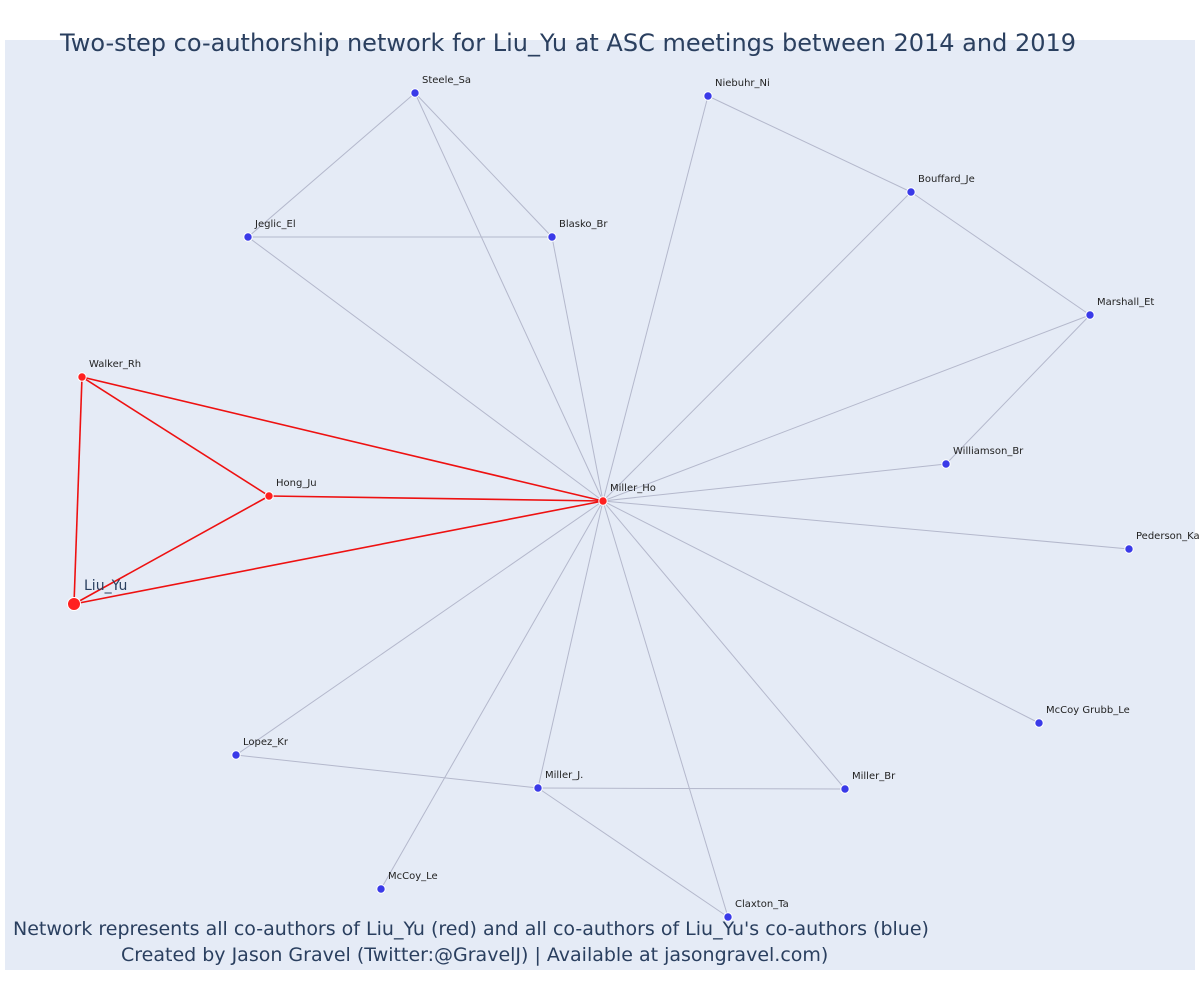  I want to click on edge-hong-ju-miller-ho, so click(436, 498).